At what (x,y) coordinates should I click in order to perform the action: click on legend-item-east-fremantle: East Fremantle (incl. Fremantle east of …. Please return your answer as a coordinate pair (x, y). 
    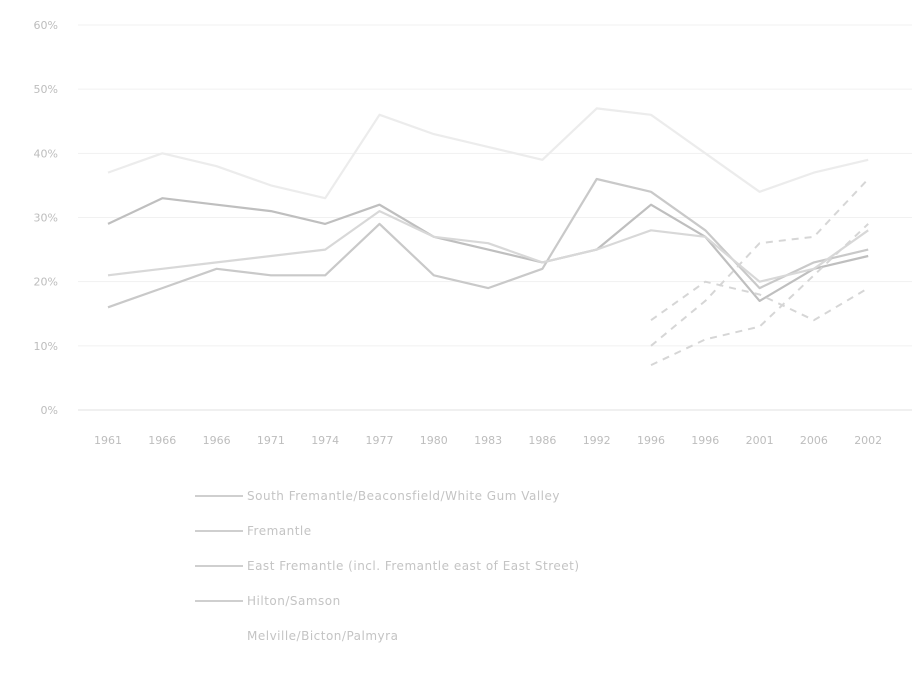
    Looking at the image, I should click on (387, 565).